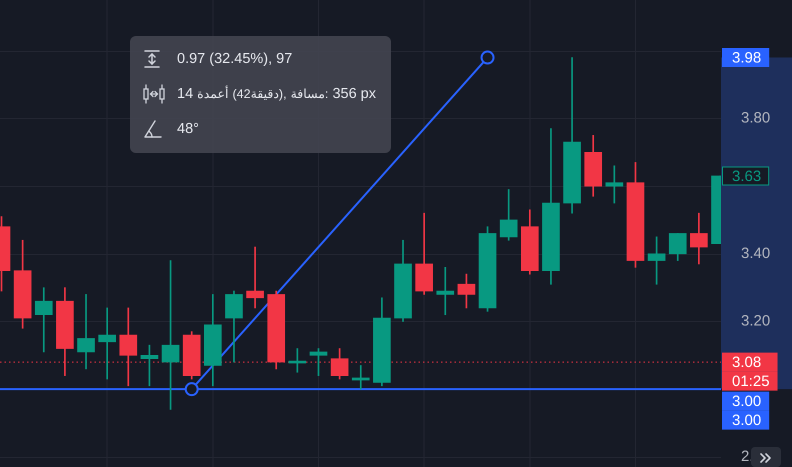  I want to click on text: 3.00, so click(747, 401).